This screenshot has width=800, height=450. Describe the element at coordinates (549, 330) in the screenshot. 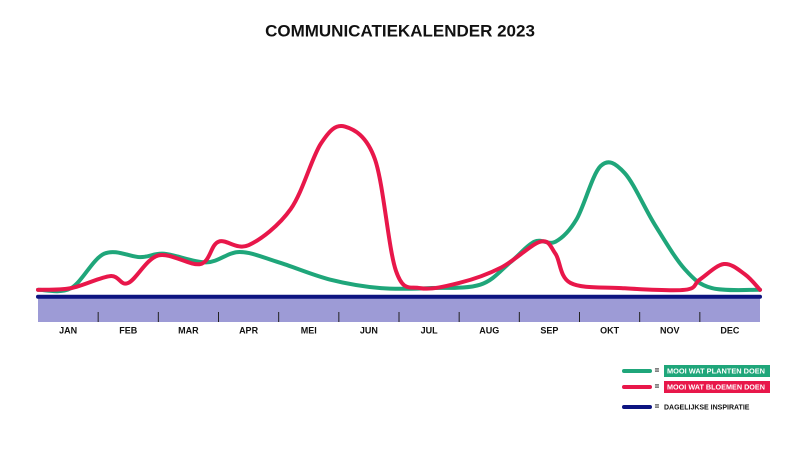

I see `x-tick-label: SEP` at that location.